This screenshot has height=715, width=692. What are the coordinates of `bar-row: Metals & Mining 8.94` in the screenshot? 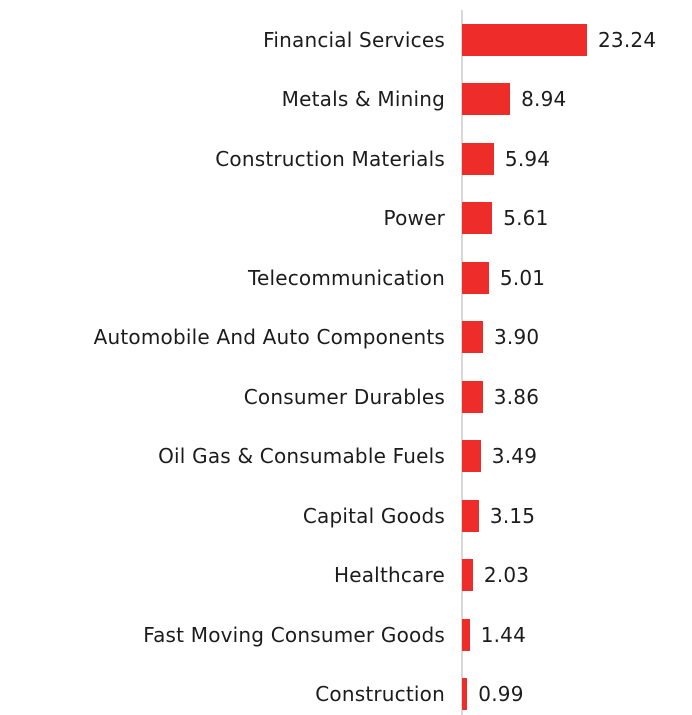 It's located at (346, 100).